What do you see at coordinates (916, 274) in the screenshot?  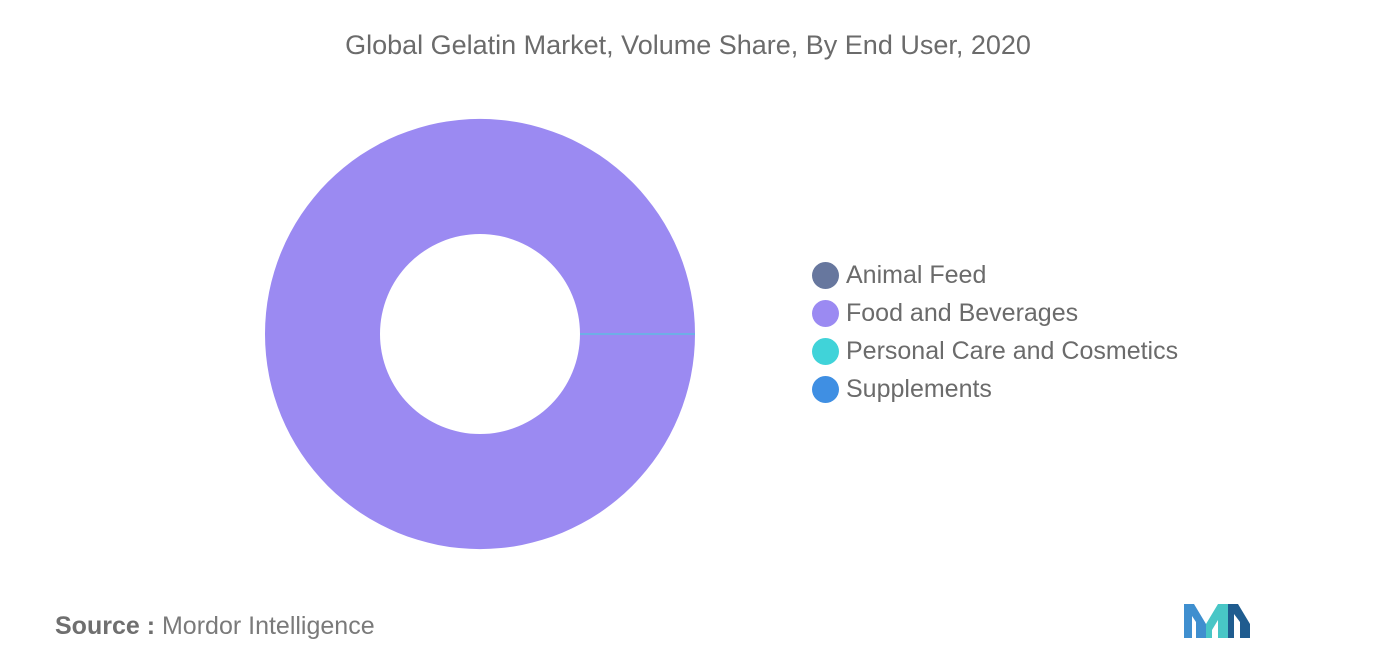 I see `legend-label: Animal Feed` at bounding box center [916, 274].